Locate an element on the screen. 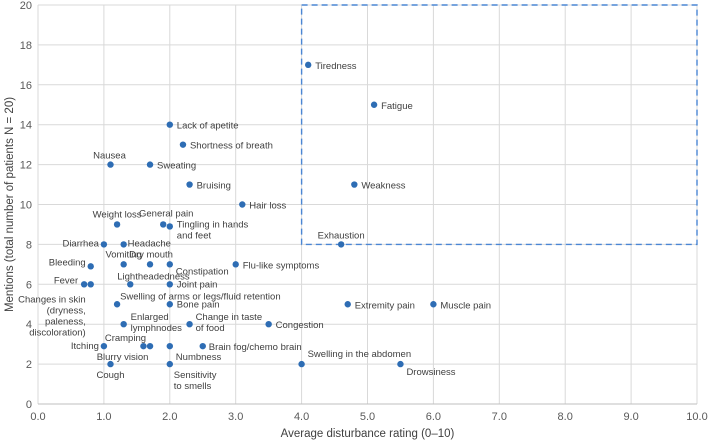 This screenshot has height=440, width=709. point-label: Swelling in the abdomen is located at coordinates (360, 354).